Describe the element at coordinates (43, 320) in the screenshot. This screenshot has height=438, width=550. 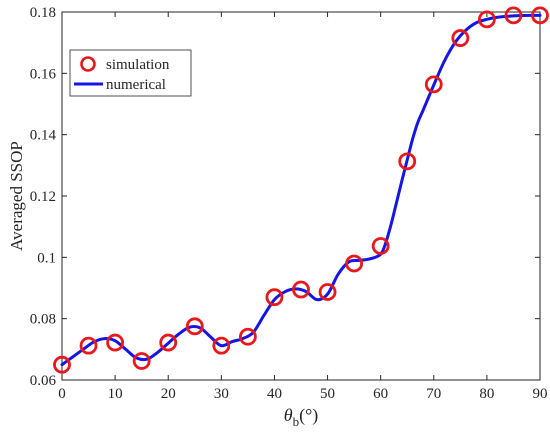
I see `y-tick-label: 0.08` at that location.